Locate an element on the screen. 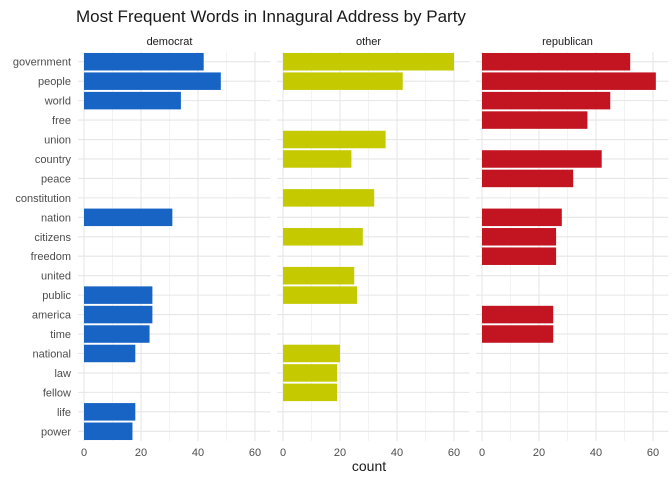  bar-democrat-nation is located at coordinates (128, 217).